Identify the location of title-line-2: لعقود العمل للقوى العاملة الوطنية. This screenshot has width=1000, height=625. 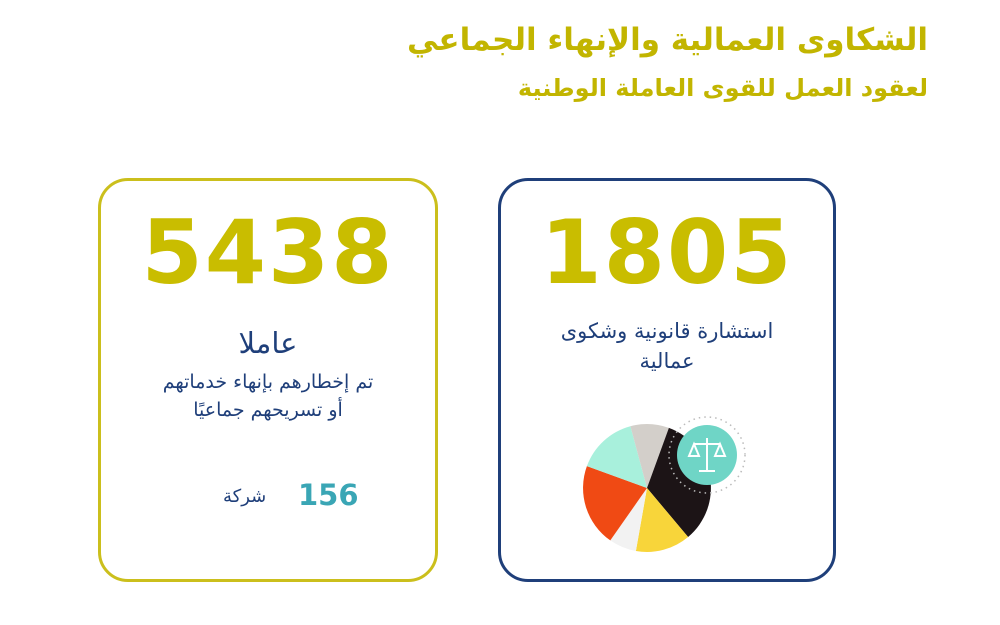
(722, 88).